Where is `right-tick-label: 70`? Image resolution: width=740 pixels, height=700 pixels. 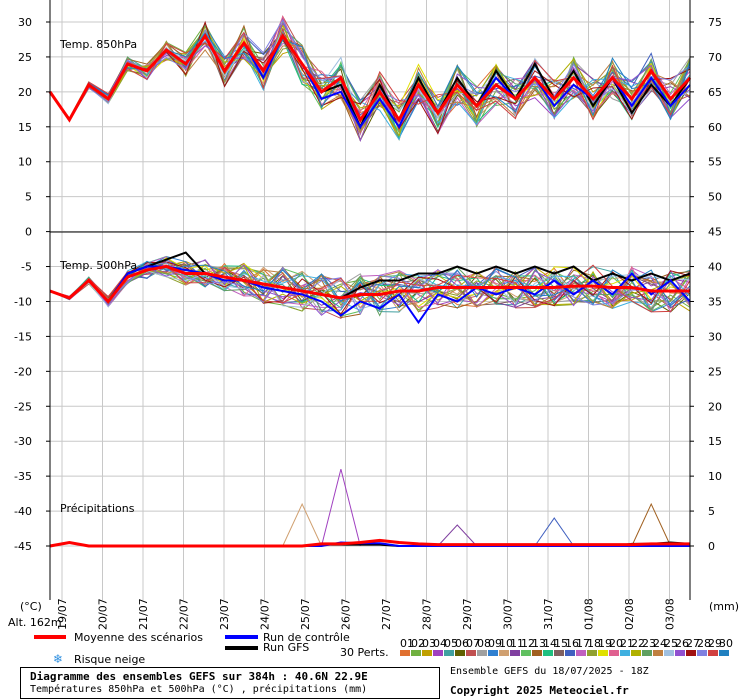
right-tick-label: 70 is located at coordinates (715, 57).